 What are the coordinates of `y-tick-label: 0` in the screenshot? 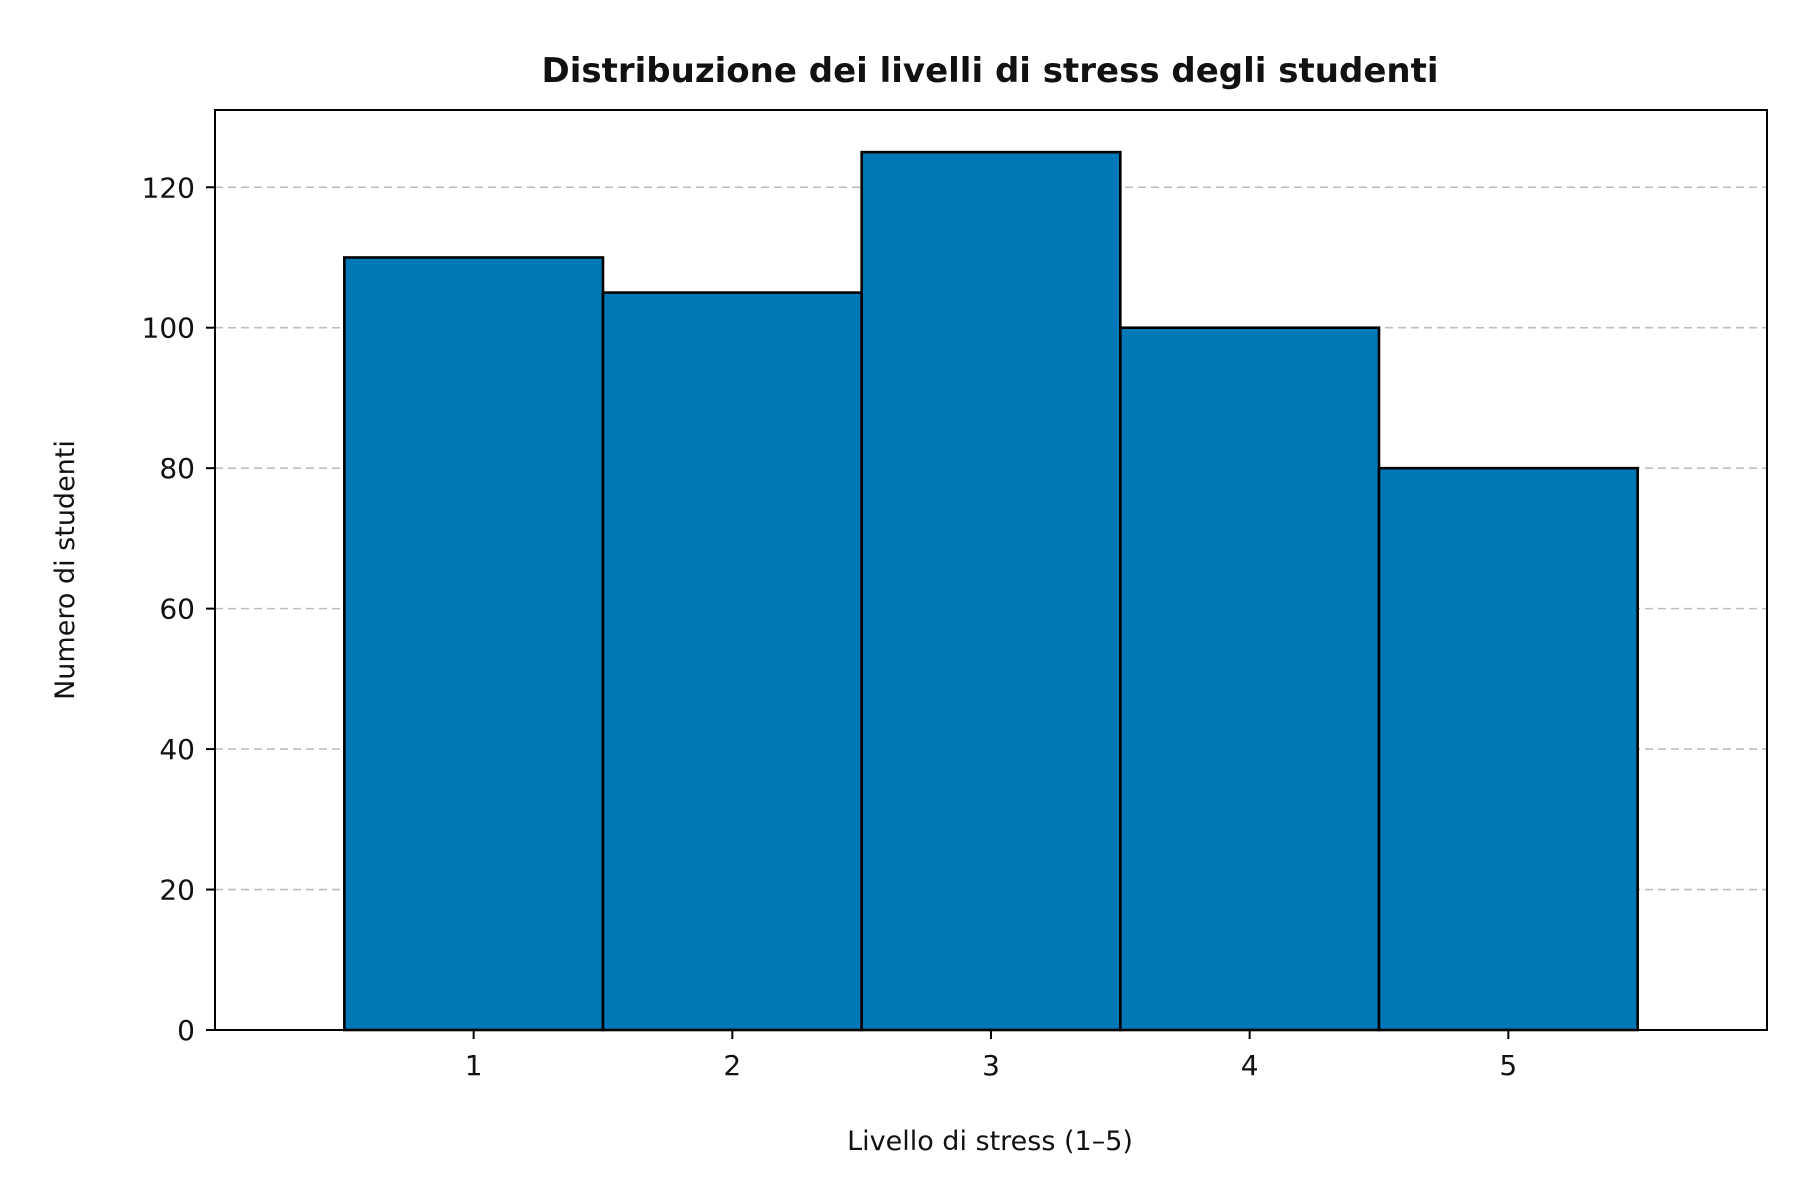 It's located at (186, 1030).